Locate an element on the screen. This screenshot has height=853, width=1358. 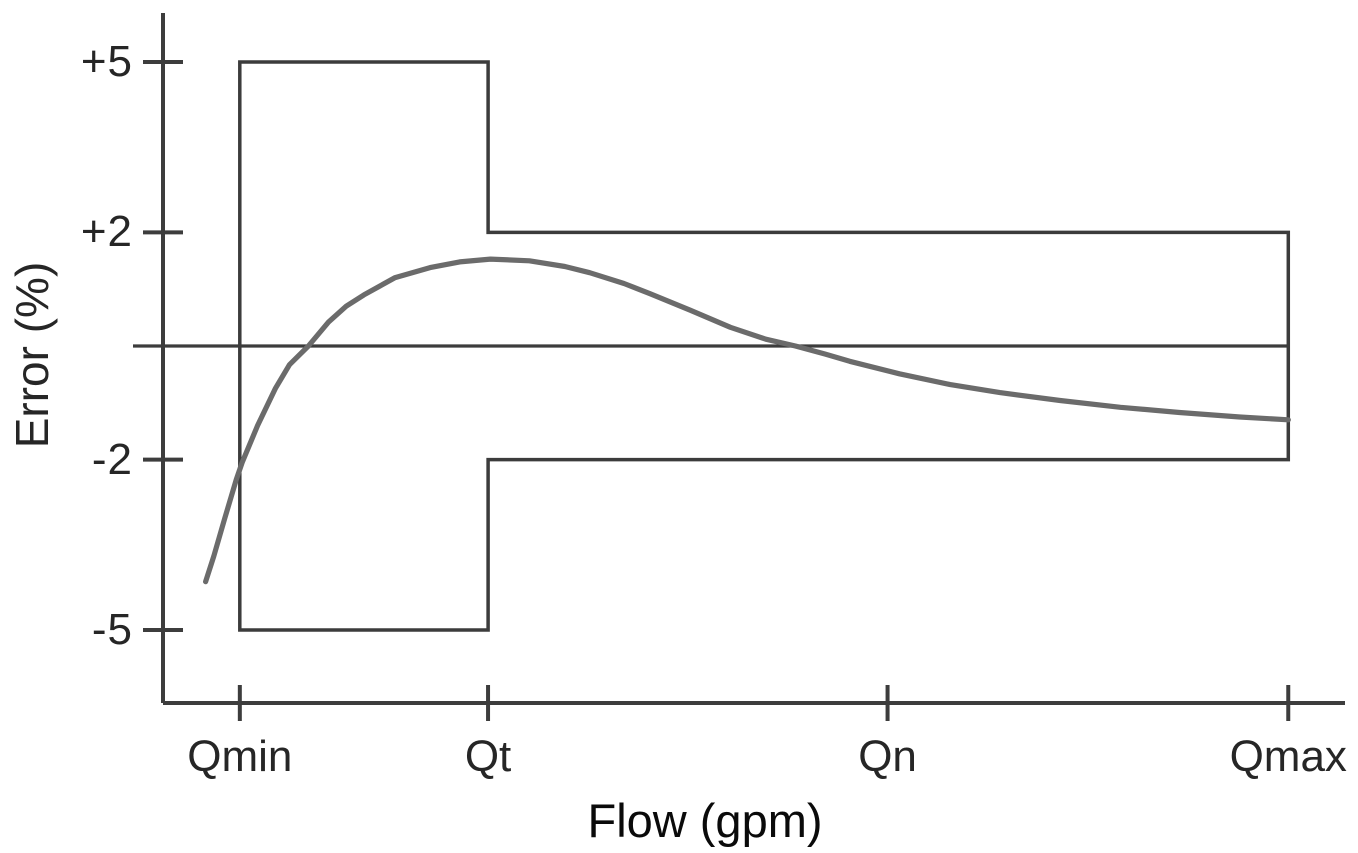
y-tick-label: +5 is located at coordinates (106, 61).